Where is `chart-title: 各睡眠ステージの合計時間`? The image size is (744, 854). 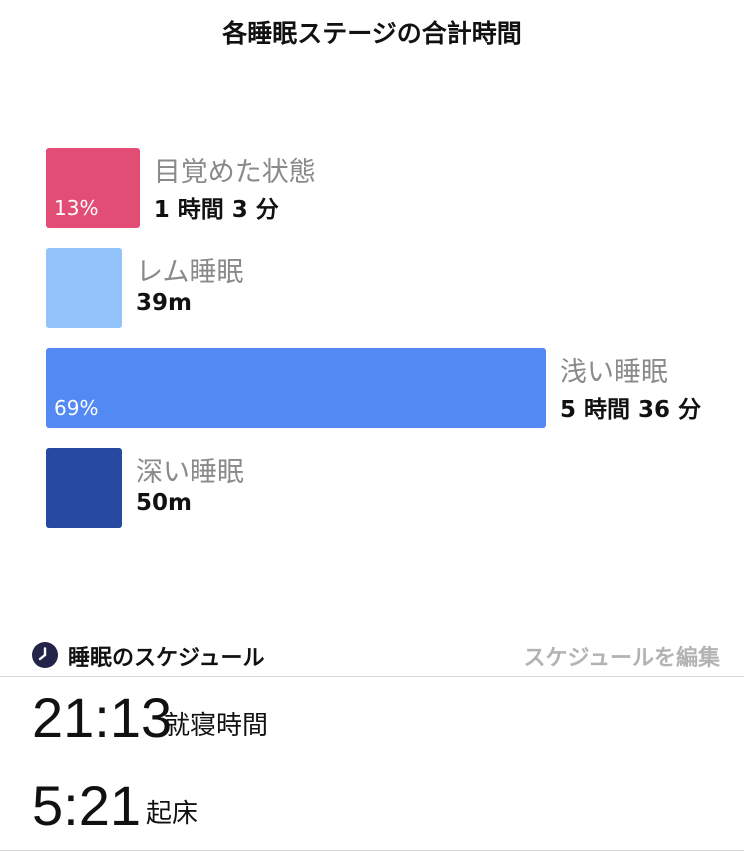 chart-title: 各睡眠ステージの合計時間 is located at coordinates (372, 33).